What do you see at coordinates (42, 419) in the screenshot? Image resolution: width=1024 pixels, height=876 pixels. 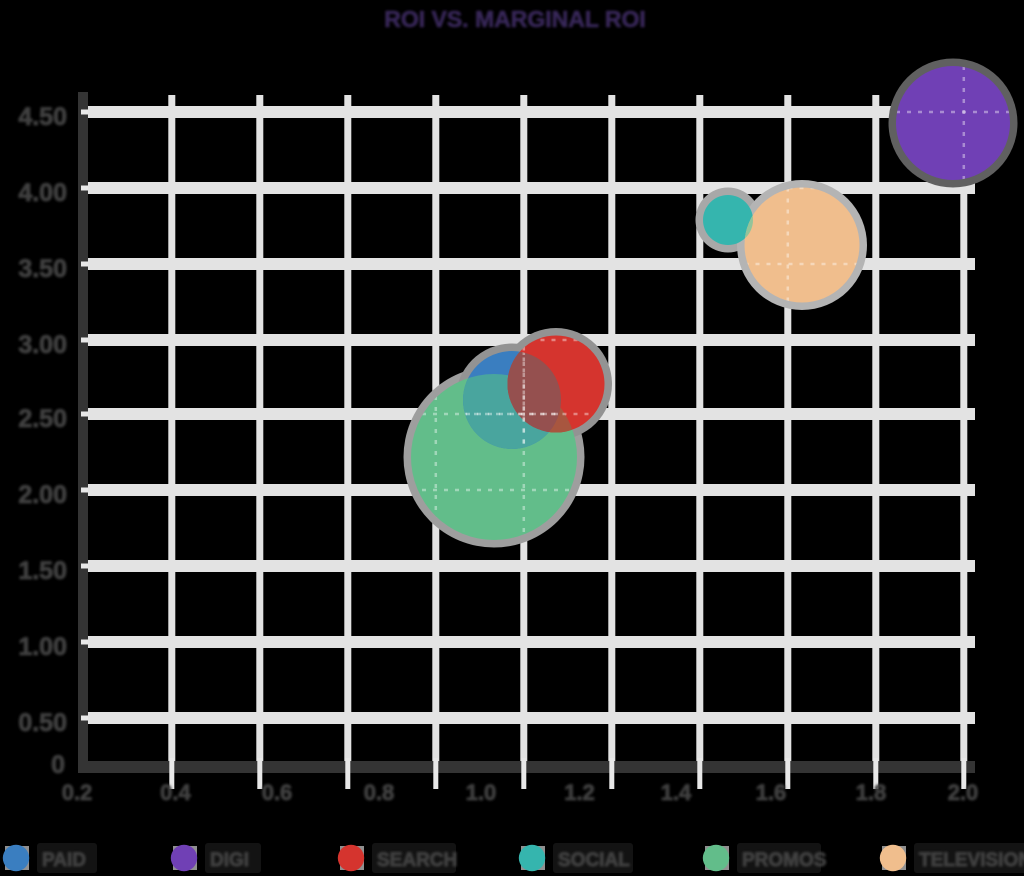 I see `svg-text: 2.50` at bounding box center [42, 419].